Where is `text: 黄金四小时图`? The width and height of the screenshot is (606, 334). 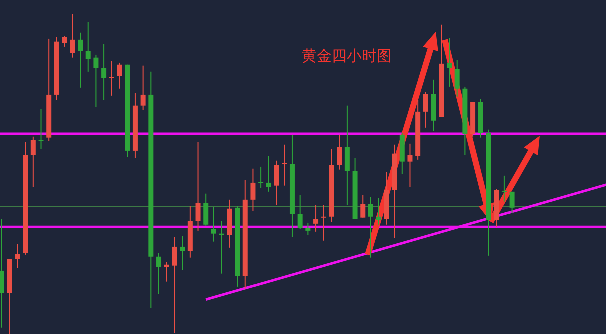 text: 黄金四小时图 is located at coordinates (347, 56).